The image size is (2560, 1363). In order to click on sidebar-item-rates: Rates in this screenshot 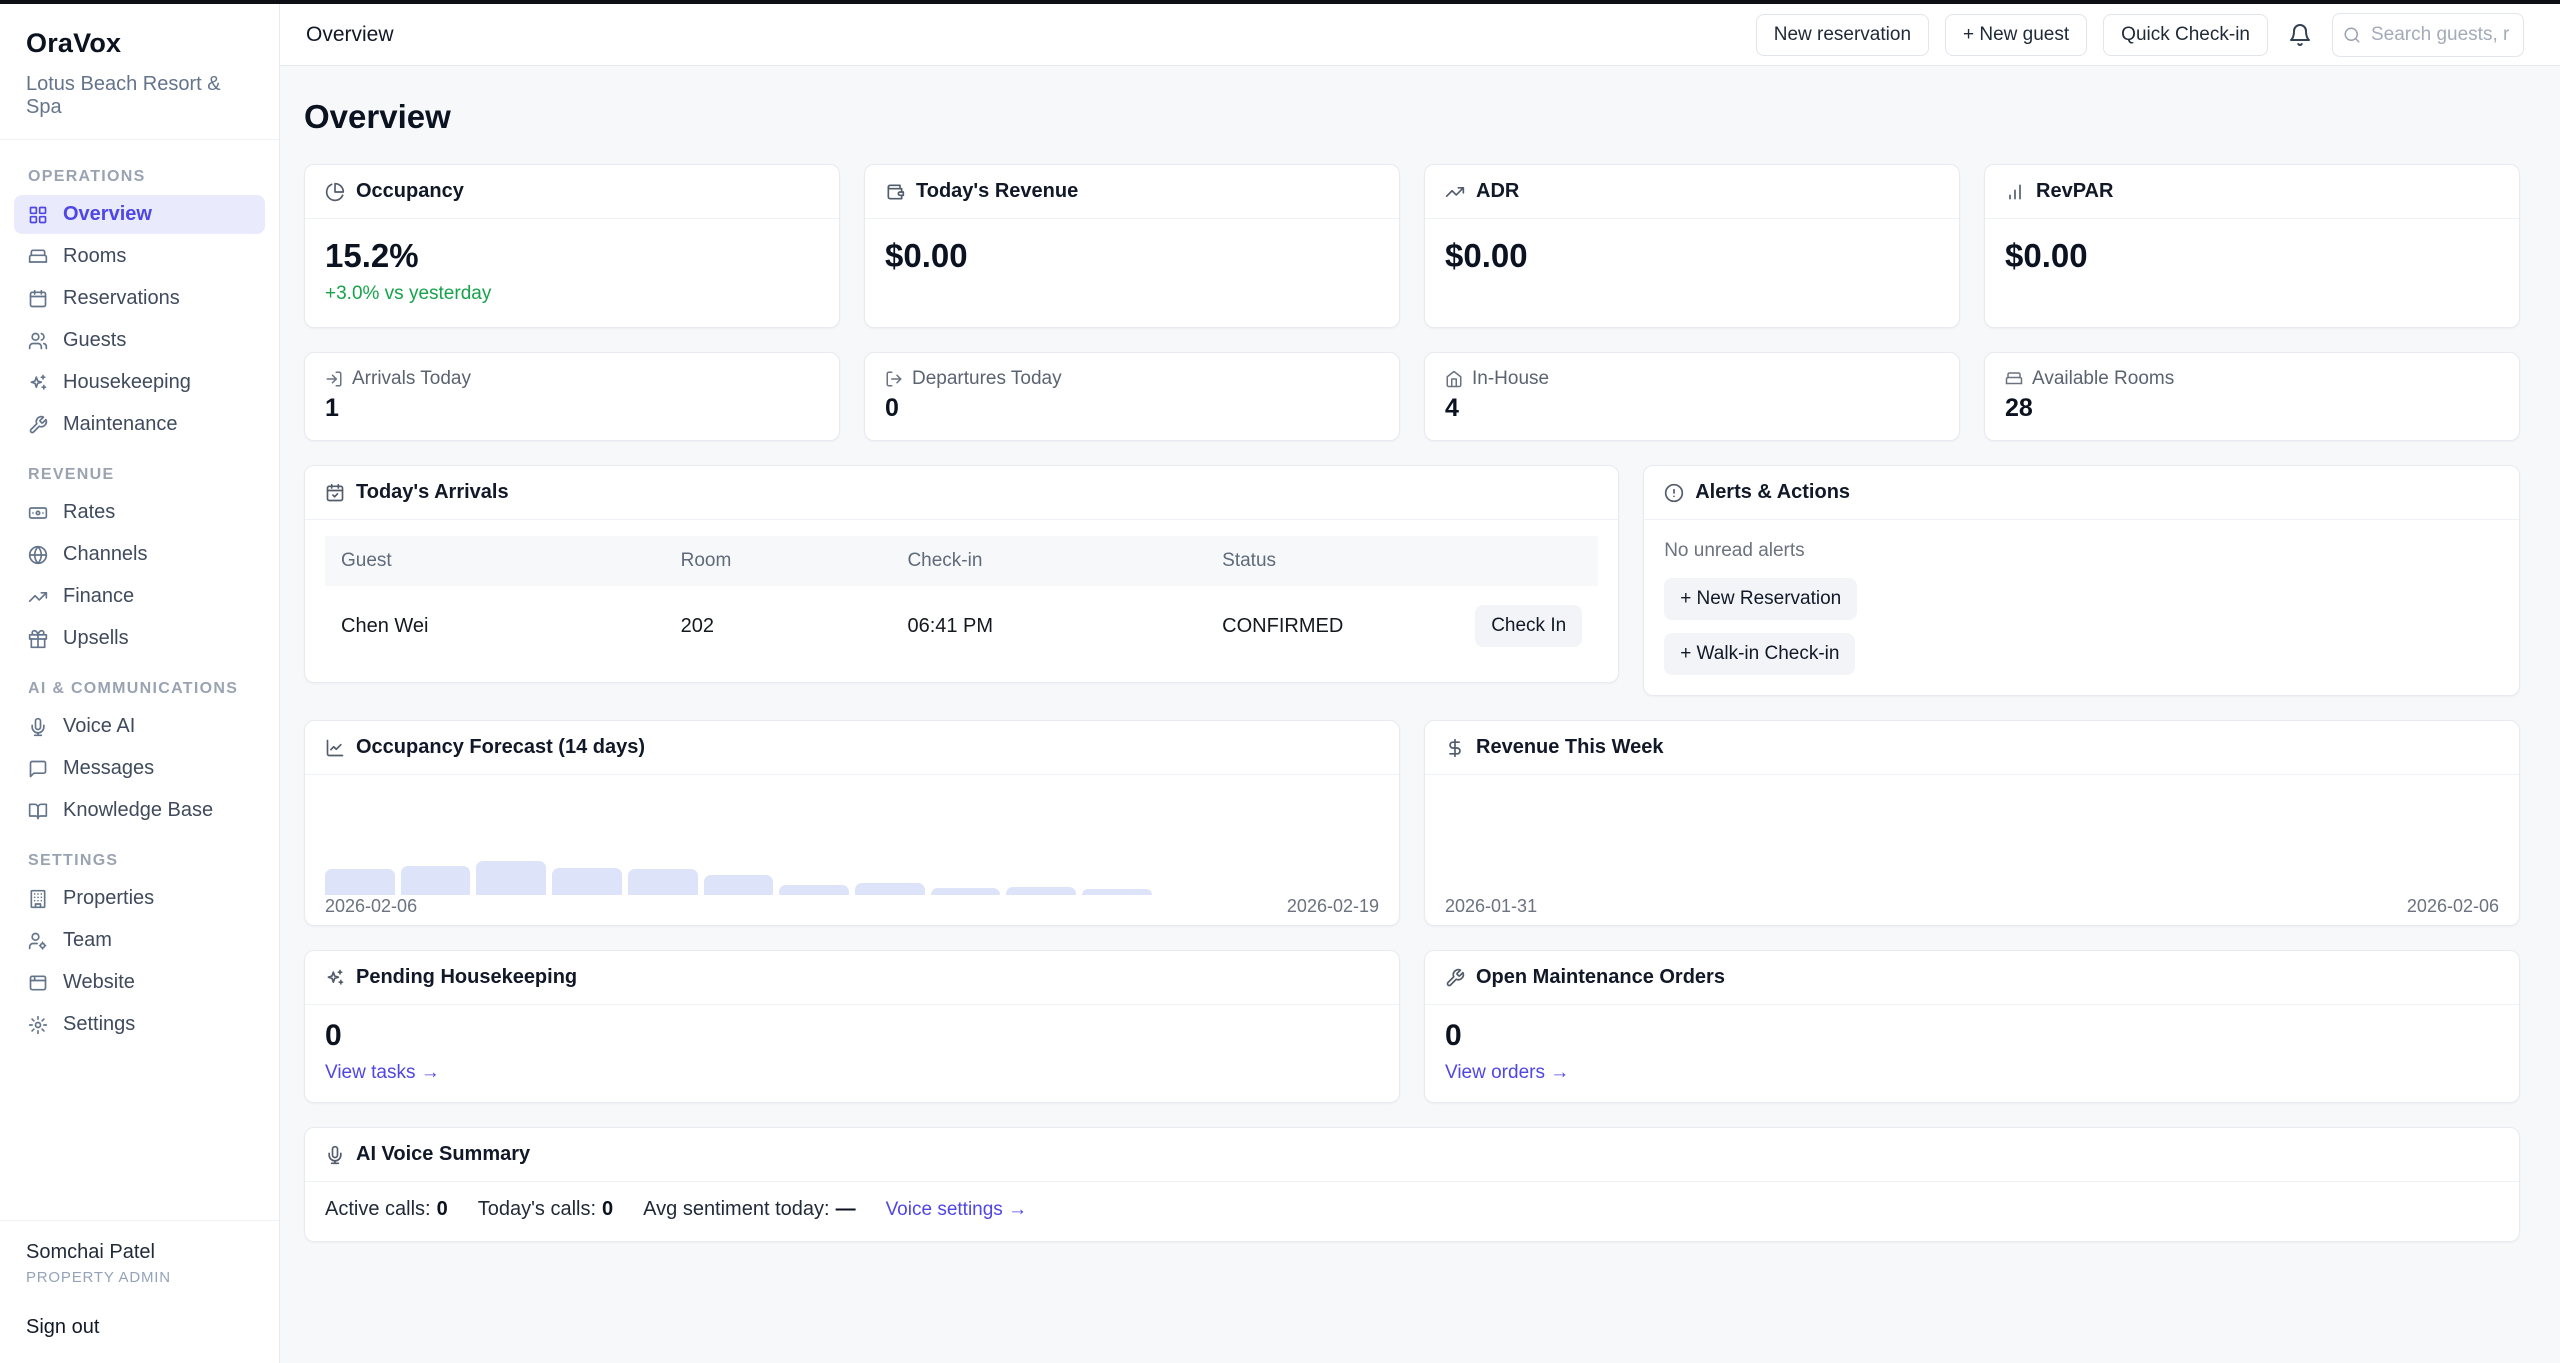, I will do `click(139, 512)`.